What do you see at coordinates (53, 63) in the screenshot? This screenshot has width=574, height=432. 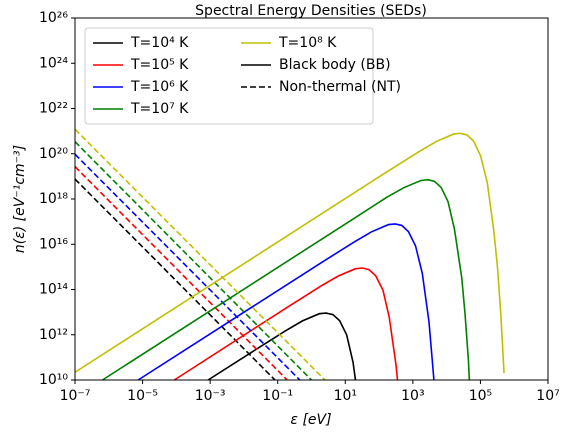 I see `y-tick-label: 10²⁴` at bounding box center [53, 63].